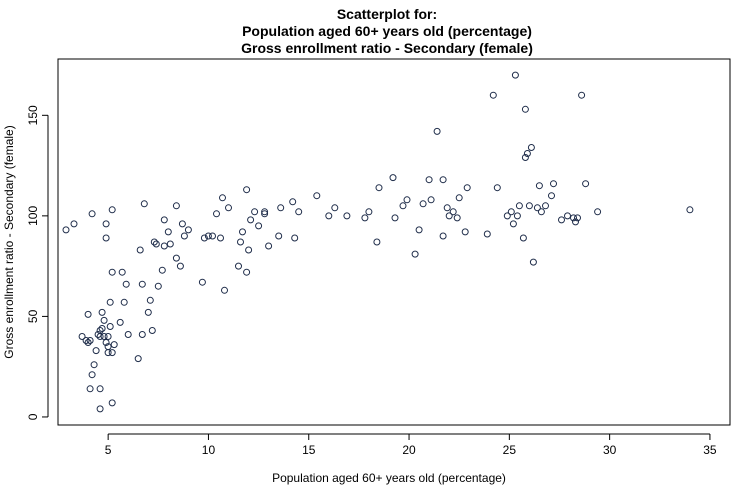 The width and height of the screenshot is (750, 500). What do you see at coordinates (33, 316) in the screenshot?
I see `y-tick-label: 50` at bounding box center [33, 316].